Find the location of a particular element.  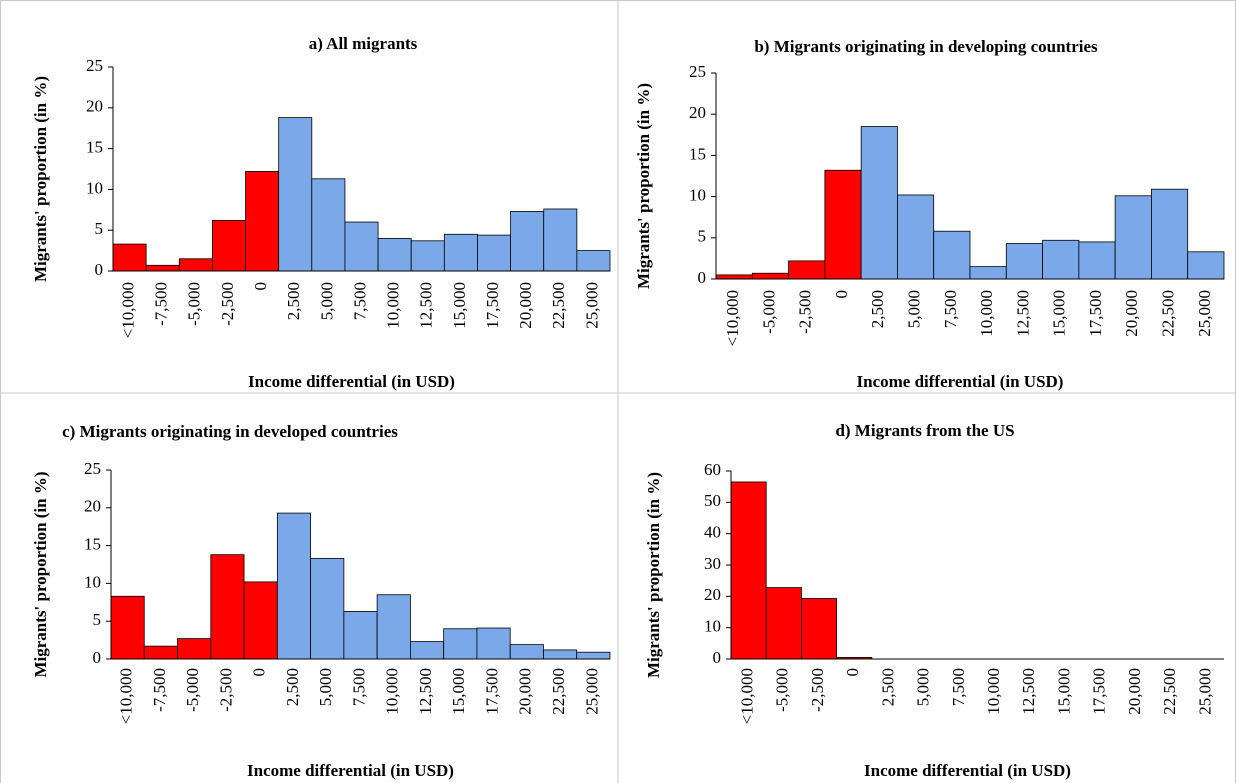

y-tick-label: 25 is located at coordinates (92, 468).